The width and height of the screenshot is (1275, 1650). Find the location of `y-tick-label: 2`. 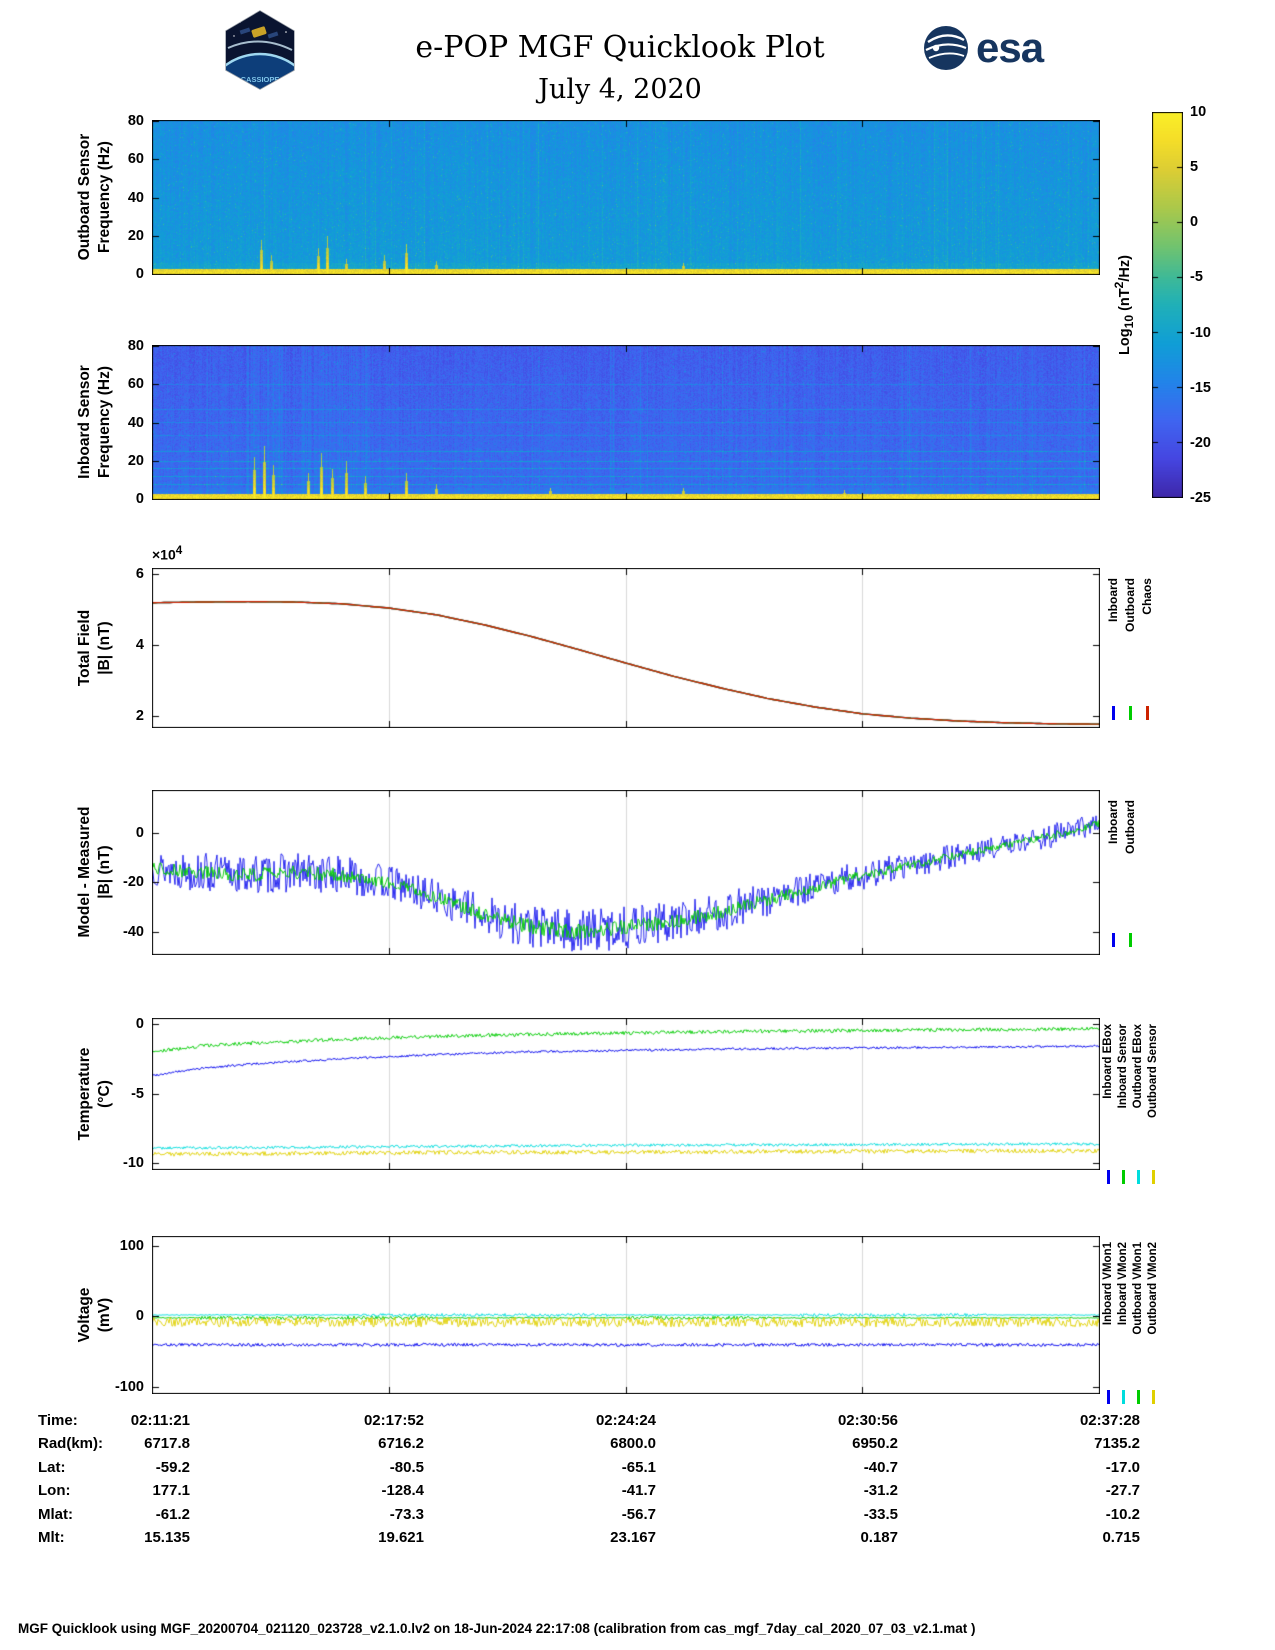

y-tick-label: 2 is located at coordinates (139, 716).